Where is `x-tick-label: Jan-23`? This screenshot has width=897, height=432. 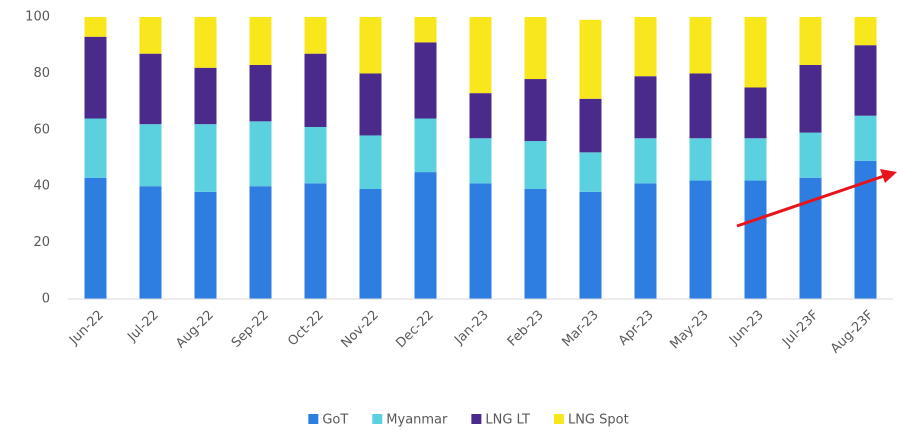
x-tick-label: Jan-23 is located at coordinates (471, 328).